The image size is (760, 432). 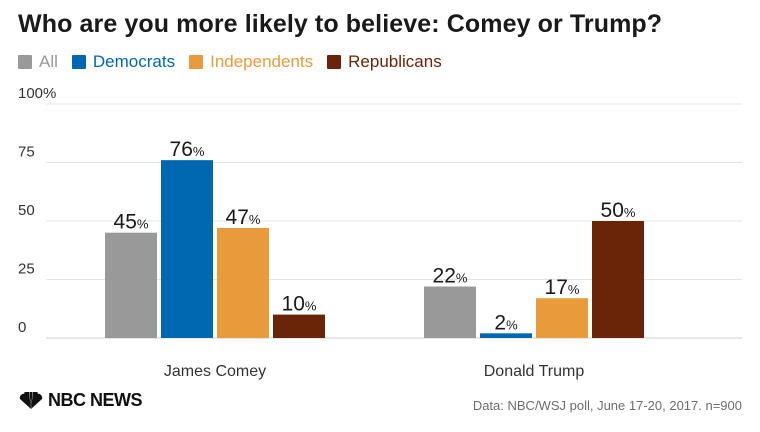 What do you see at coordinates (22, 327) in the screenshot?
I see `y-tick-label: 0` at bounding box center [22, 327].